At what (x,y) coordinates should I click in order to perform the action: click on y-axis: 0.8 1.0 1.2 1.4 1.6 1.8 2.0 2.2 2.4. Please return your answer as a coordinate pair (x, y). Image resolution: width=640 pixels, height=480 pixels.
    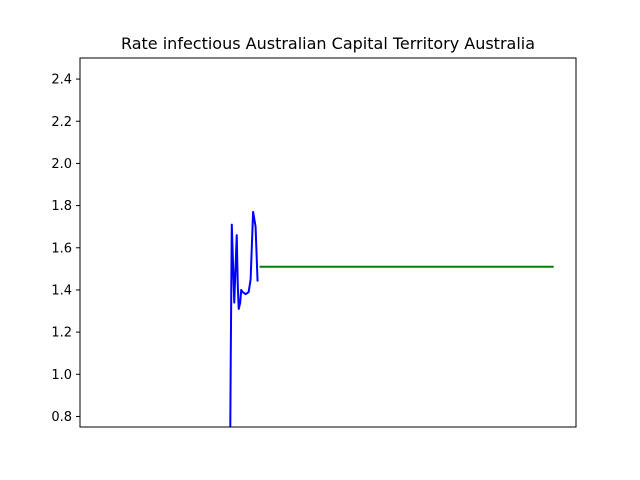
    Looking at the image, I should click on (65, 249).